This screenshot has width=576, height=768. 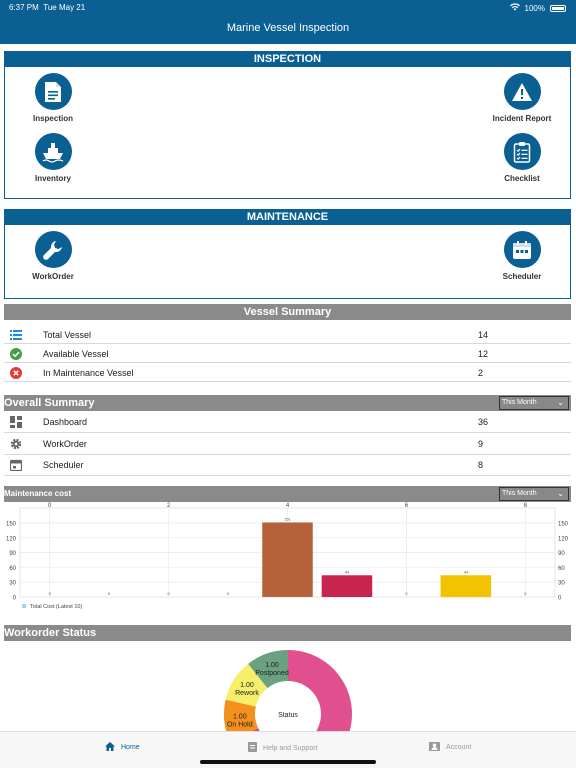 I want to click on x-tick-label: 0, so click(x=50, y=506).